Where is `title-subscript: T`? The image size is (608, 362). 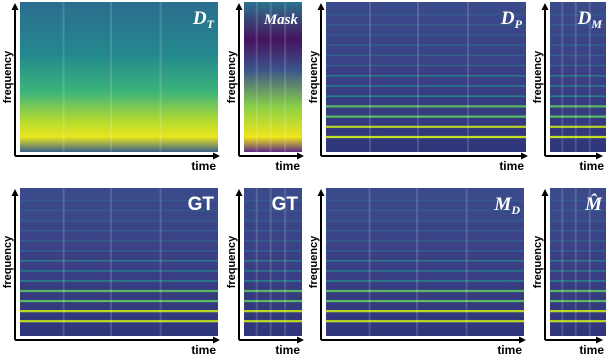 title-subscript: T is located at coordinates (211, 24).